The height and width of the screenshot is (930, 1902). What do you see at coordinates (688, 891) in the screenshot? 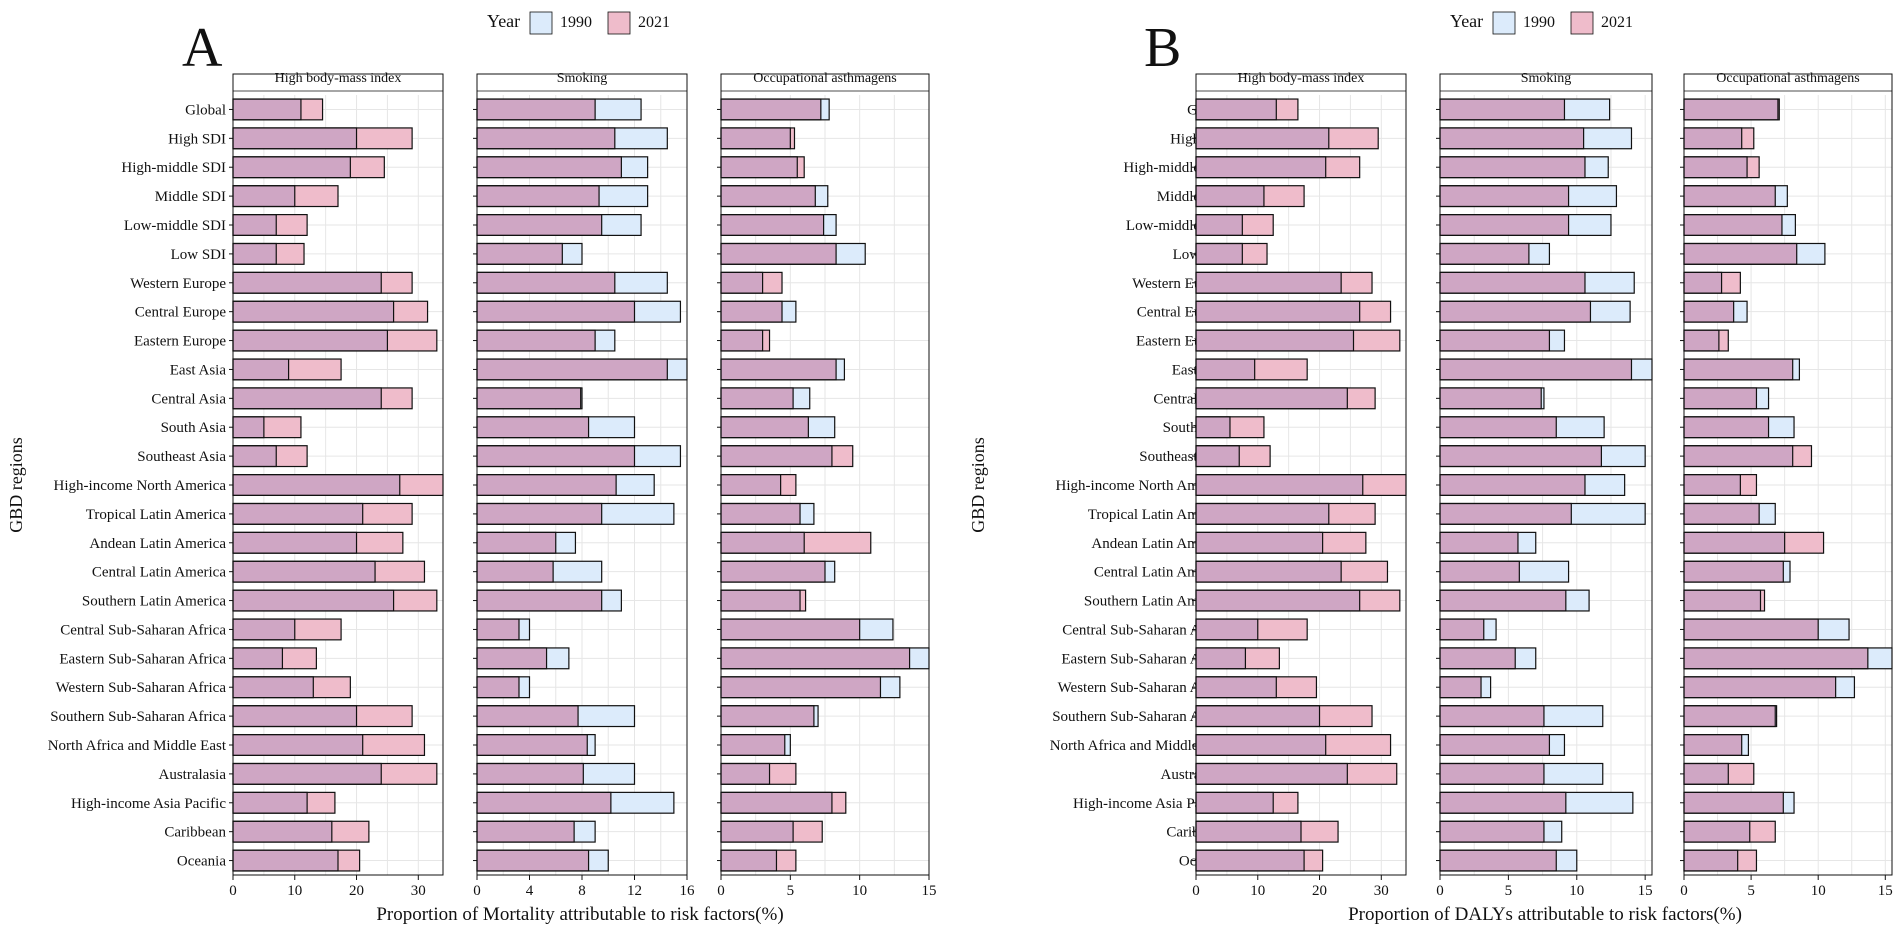
I see `x-tick-label: 16` at bounding box center [688, 891].